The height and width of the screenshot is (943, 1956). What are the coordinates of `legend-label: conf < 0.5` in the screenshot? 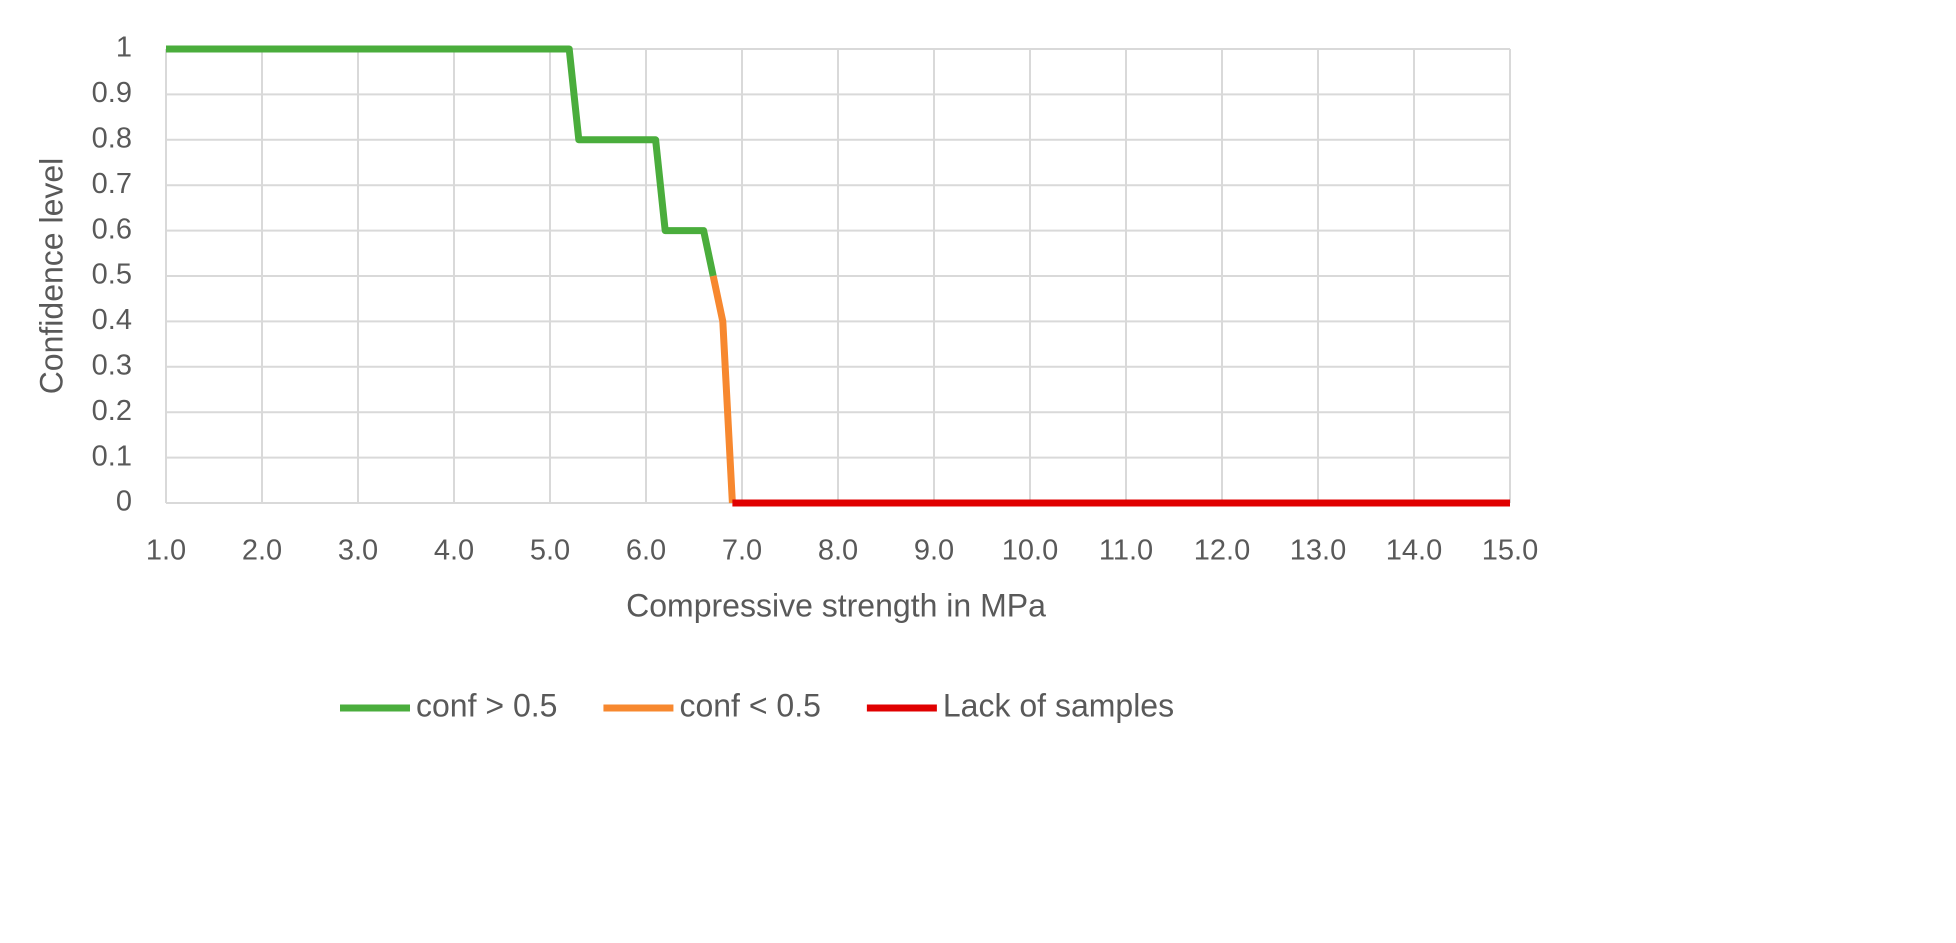 It's located at (749, 705).